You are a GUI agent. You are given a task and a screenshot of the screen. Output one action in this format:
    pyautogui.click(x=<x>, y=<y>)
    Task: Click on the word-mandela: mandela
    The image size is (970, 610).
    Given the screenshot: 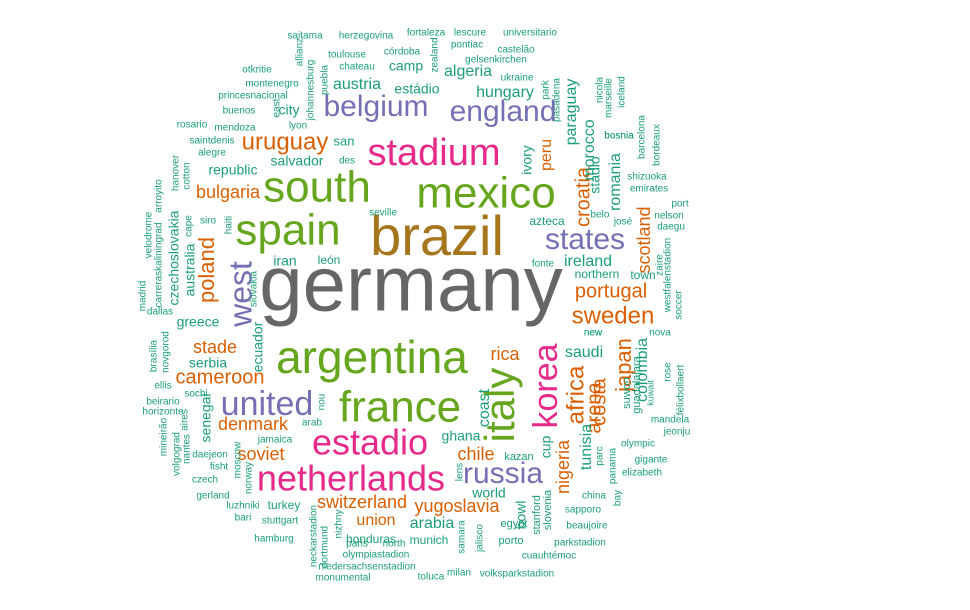 What is the action you would take?
    pyautogui.click(x=670, y=420)
    